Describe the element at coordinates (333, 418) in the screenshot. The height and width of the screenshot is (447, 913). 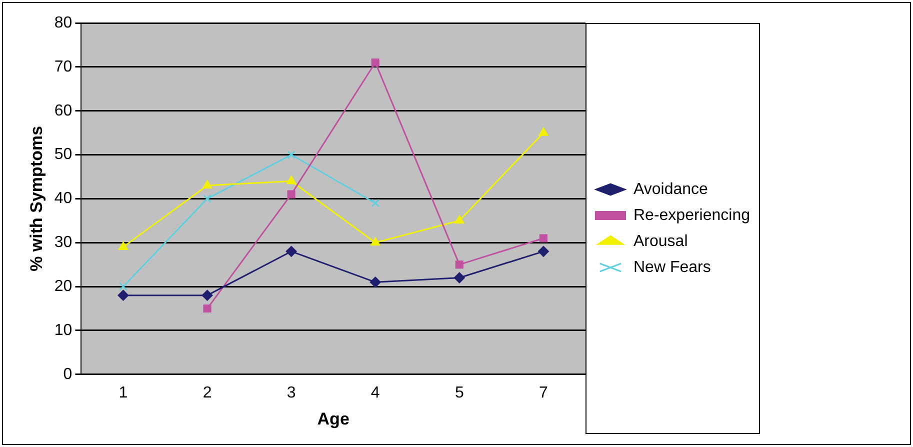
I see `x-axis-title: Age` at that location.